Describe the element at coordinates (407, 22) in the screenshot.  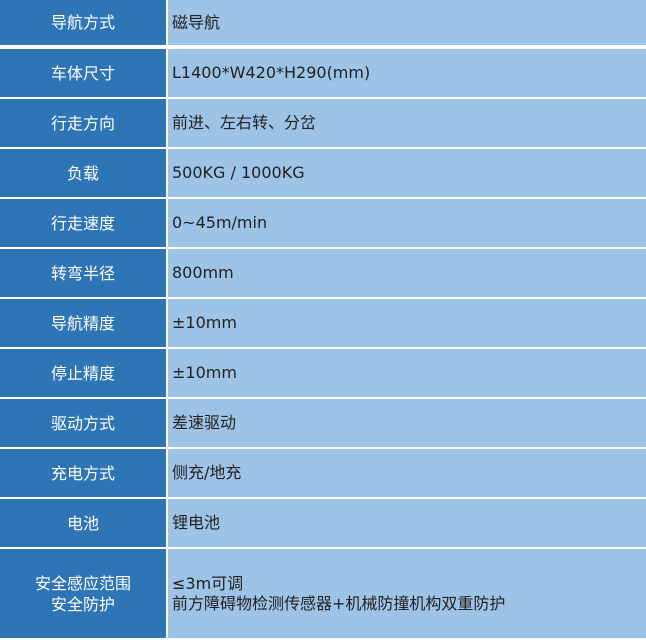
I see `spec-value: 磁导航` at that location.